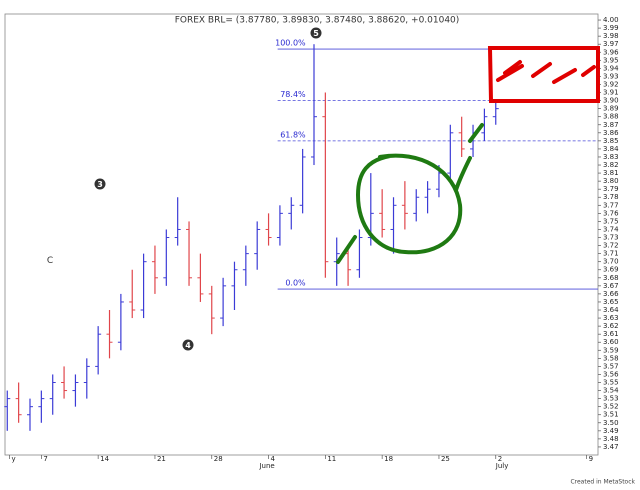  What do you see at coordinates (293, 94) in the screenshot?
I see `fib-label: 78.4%` at bounding box center [293, 94].